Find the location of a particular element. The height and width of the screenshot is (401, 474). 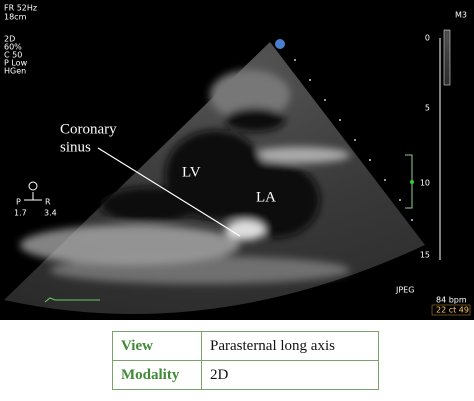

overlay-text: 18cm is located at coordinates (15, 17).